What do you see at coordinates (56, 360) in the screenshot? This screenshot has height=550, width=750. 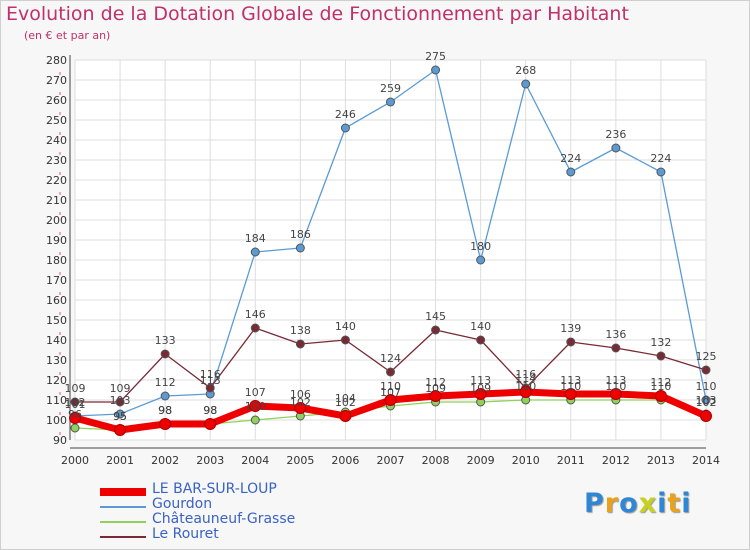 I see `y-tick-label: 130` at bounding box center [56, 360].